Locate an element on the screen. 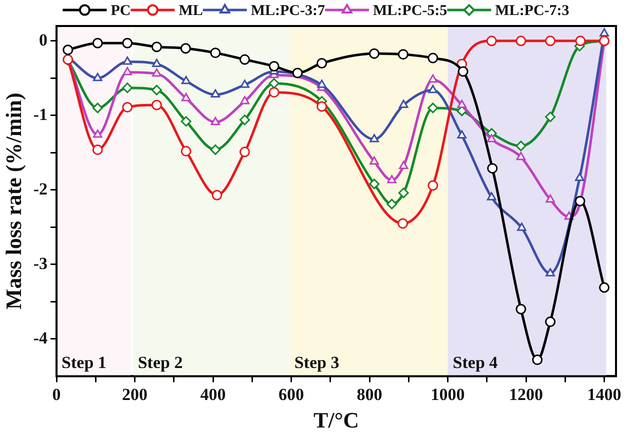 The image size is (632, 435). band-label: Step 4 is located at coordinates (475, 362).